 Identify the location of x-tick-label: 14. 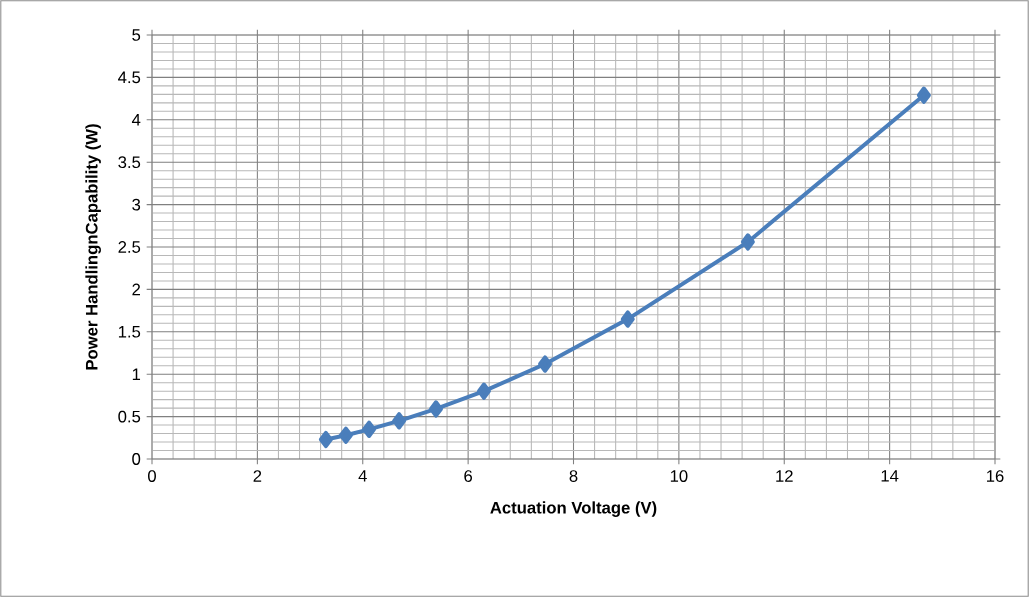
(890, 476).